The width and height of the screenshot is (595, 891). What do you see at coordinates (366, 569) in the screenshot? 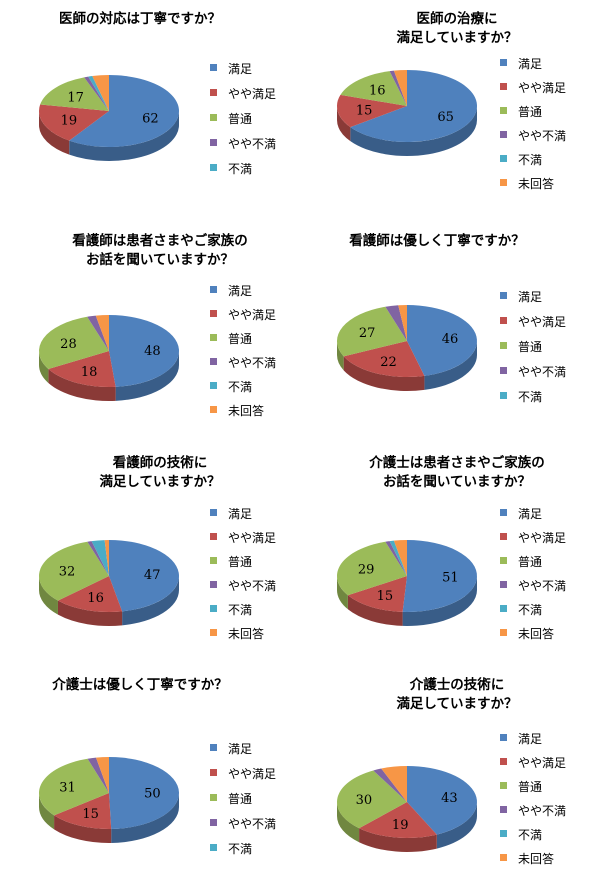
I see `data-label: 29` at bounding box center [366, 569].